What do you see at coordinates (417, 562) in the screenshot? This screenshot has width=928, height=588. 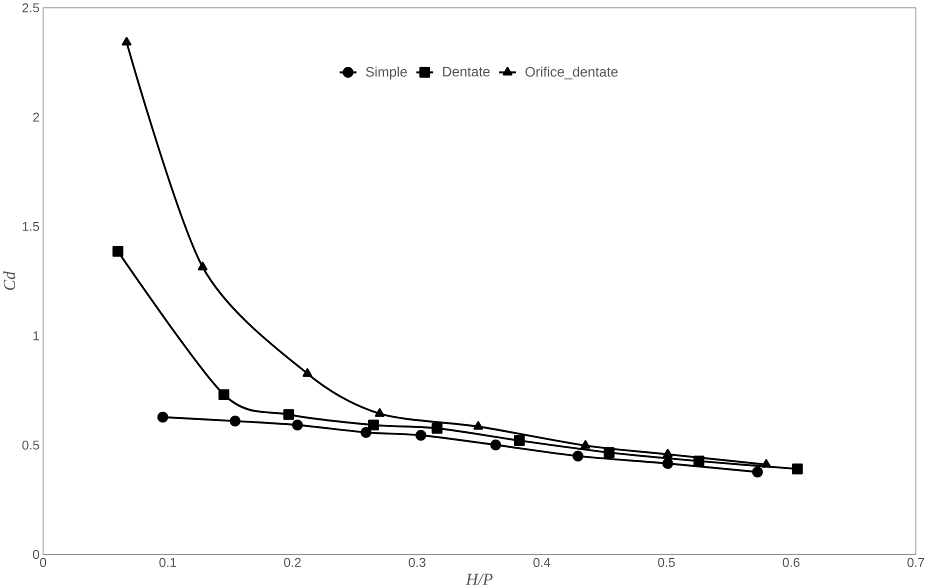 I see `x-tick-label: 0.3` at bounding box center [417, 562].